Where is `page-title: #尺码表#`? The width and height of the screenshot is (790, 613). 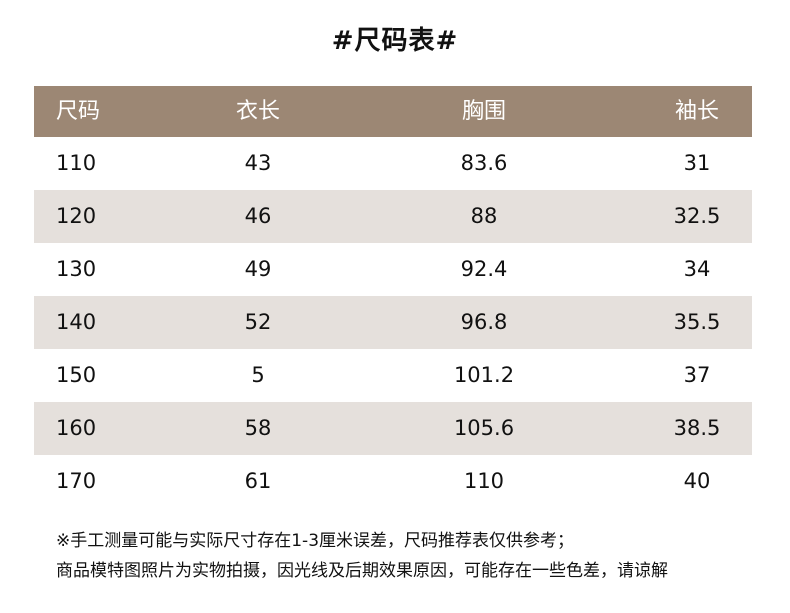
page-title: #尺码表# is located at coordinates (395, 41).